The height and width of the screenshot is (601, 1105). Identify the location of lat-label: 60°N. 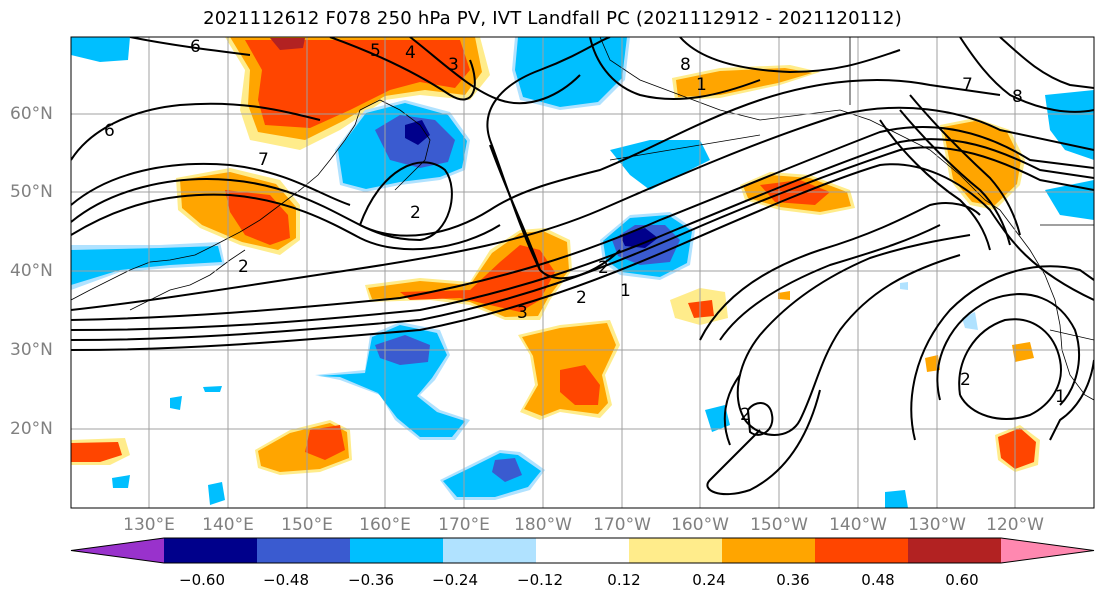
(31, 114).